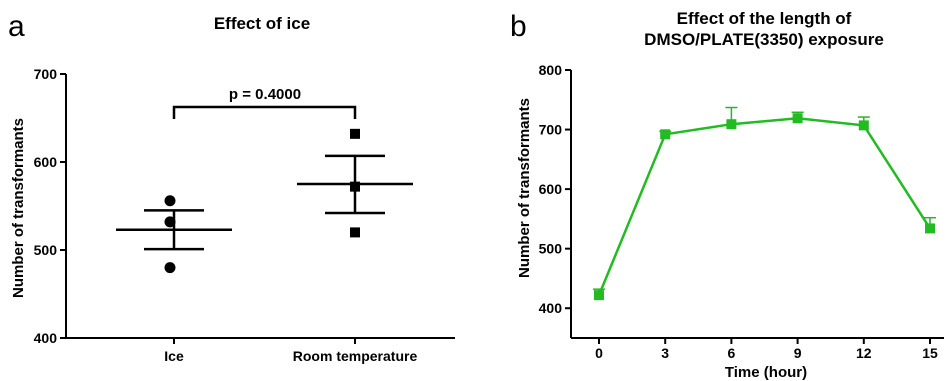 The height and width of the screenshot is (381, 952). I want to click on chart-a-y-tick-label: 500, so click(46, 250).